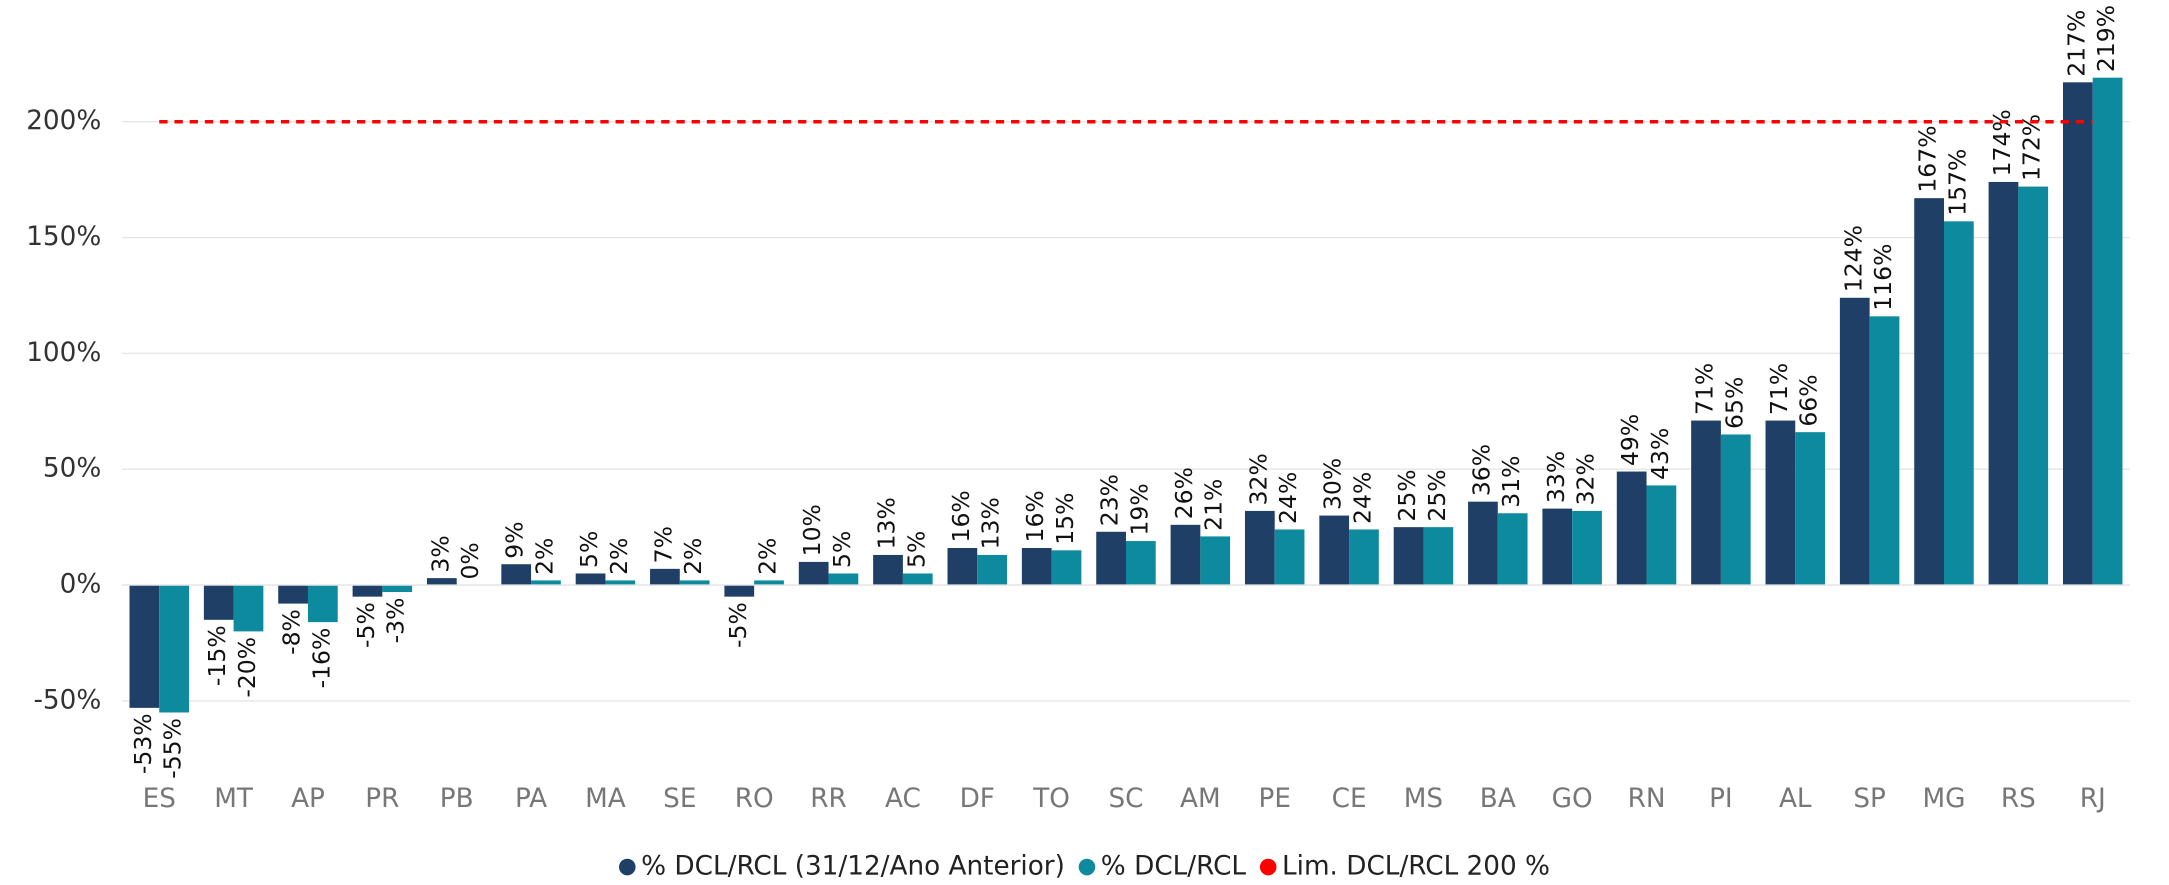  Describe the element at coordinates (887, 523) in the screenshot. I see `data-label: 13%` at that location.